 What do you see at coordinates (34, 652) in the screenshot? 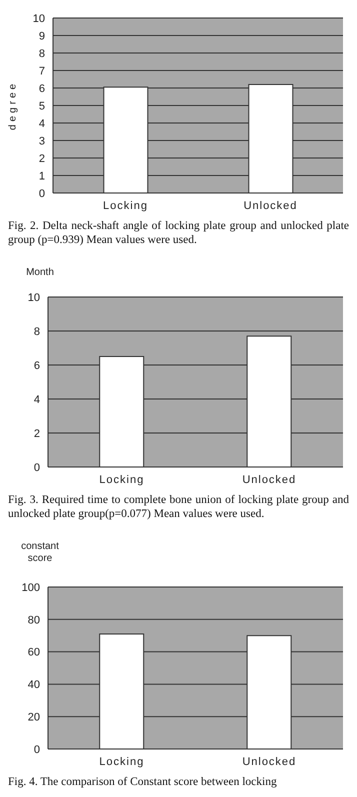
I see `y-tick-label: 60` at bounding box center [34, 652].